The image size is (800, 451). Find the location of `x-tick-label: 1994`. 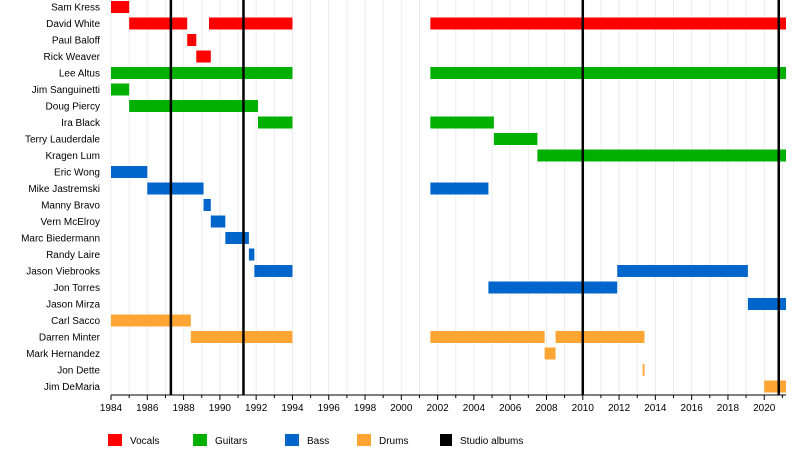

x-tick-label: 1994 is located at coordinates (292, 408).